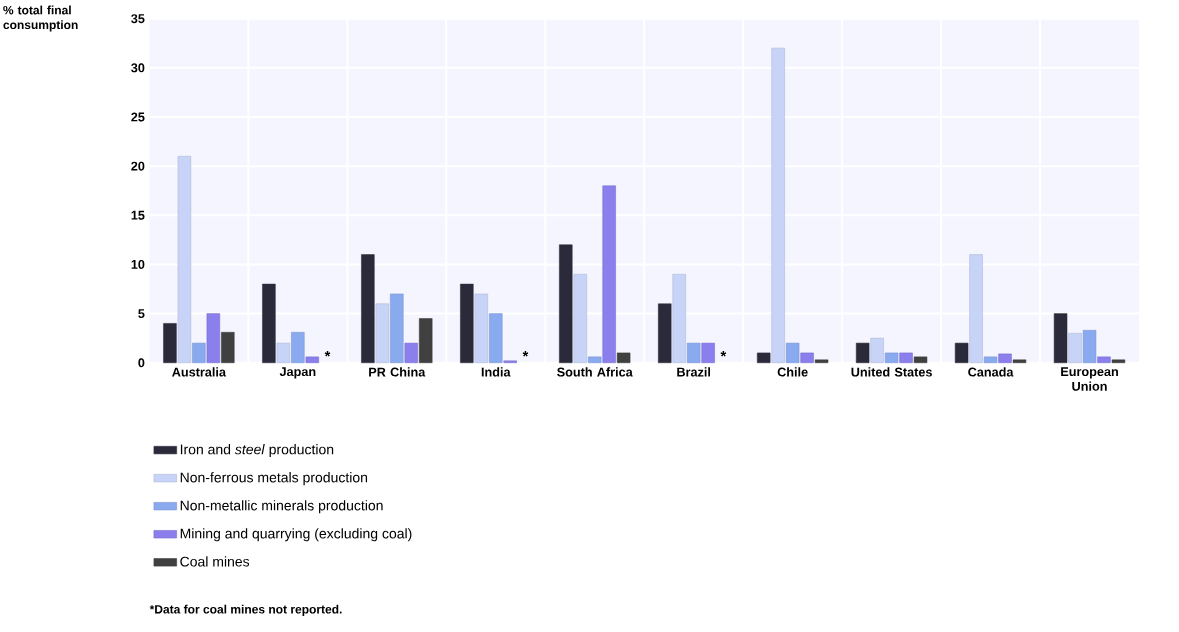 The width and height of the screenshot is (1179, 632). I want to click on y-tick-label: 10, so click(138, 264).